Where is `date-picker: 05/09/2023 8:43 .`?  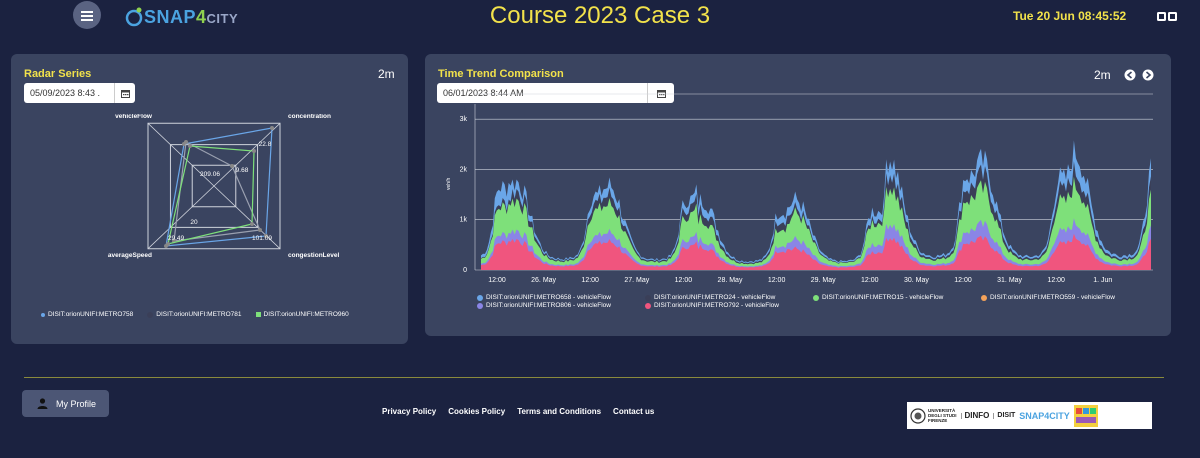 date-picker: 05/09/2023 8:43 . is located at coordinates (79, 93).